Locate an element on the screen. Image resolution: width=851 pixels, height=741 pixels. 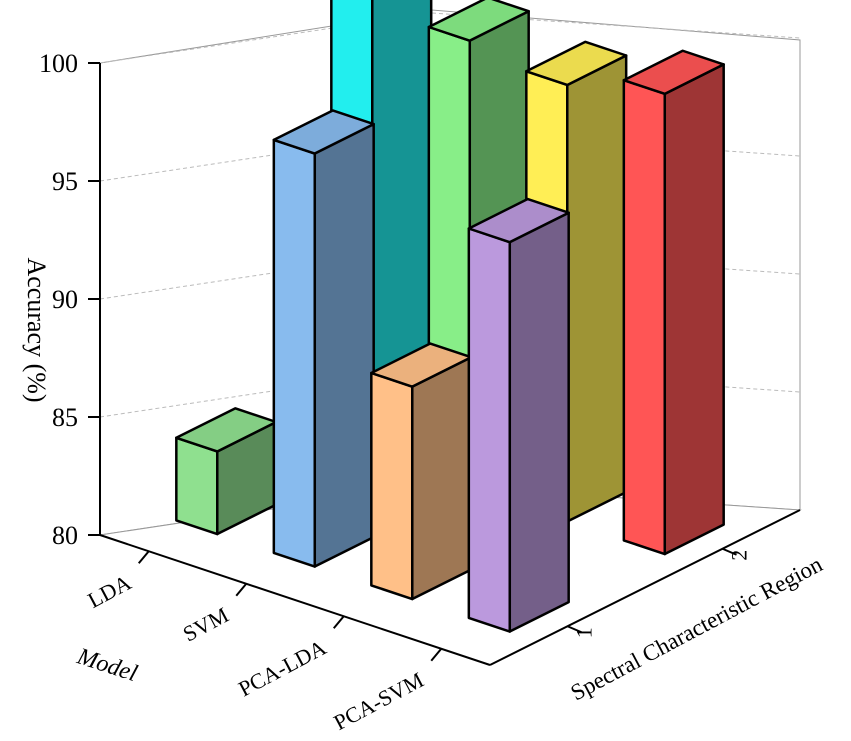
gridline-z is located at coordinates (616, 25).